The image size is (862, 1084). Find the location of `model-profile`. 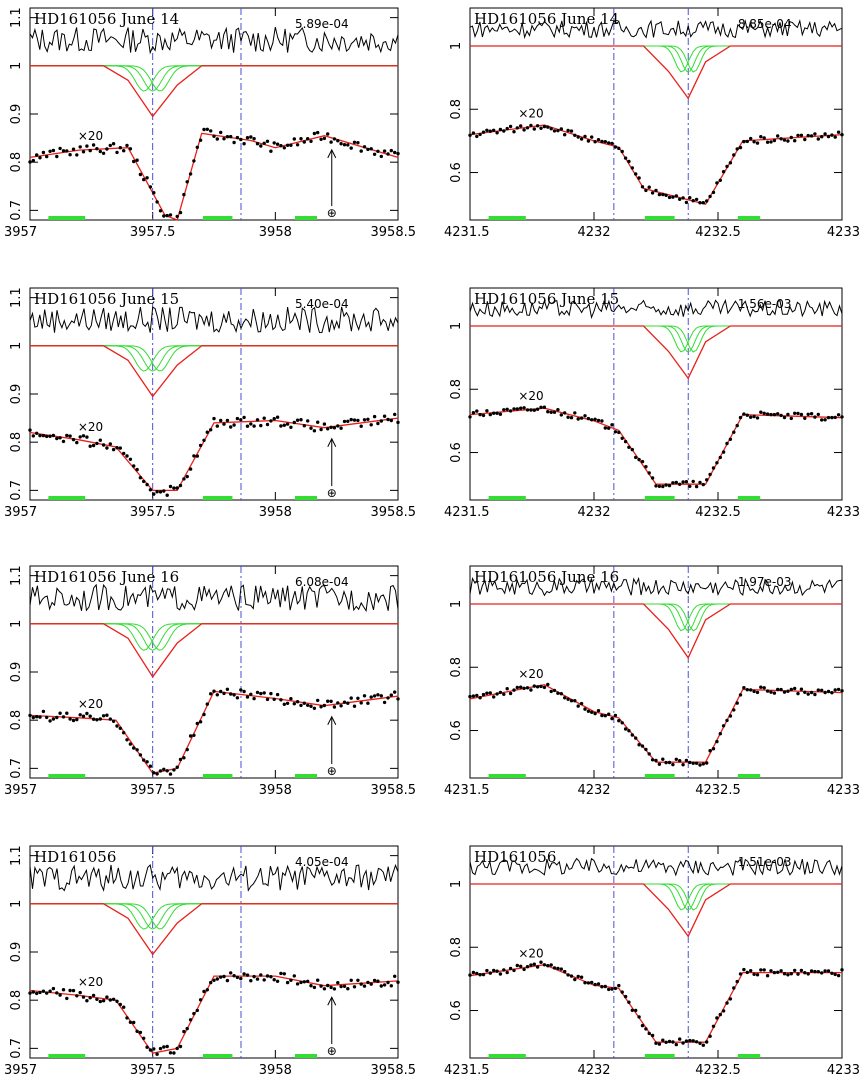

model-profile is located at coordinates (656, 910).